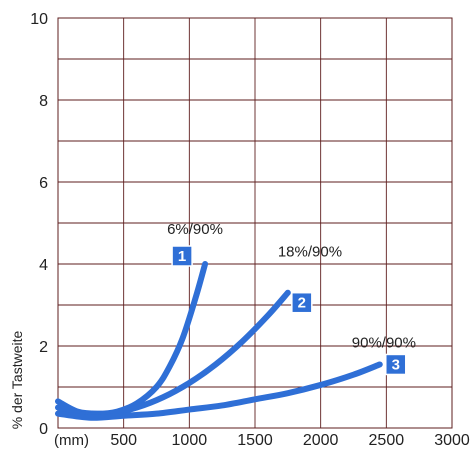 The height and width of the screenshot is (452, 474). What do you see at coordinates (43, 101) in the screenshot?
I see `y-tick-label: 8` at bounding box center [43, 101].